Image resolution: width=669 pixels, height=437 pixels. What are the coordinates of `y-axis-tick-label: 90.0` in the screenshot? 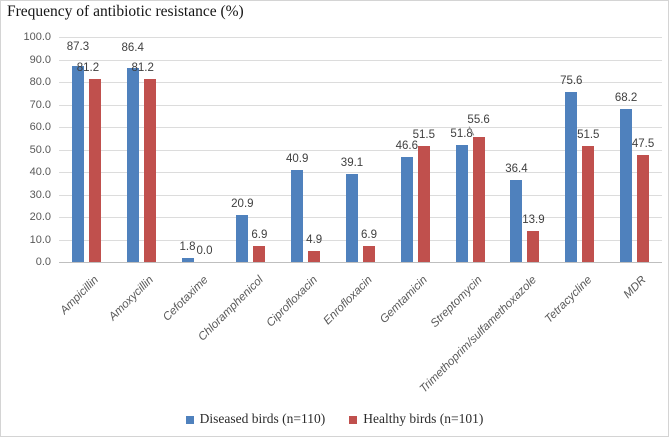 It's located at (40, 59).